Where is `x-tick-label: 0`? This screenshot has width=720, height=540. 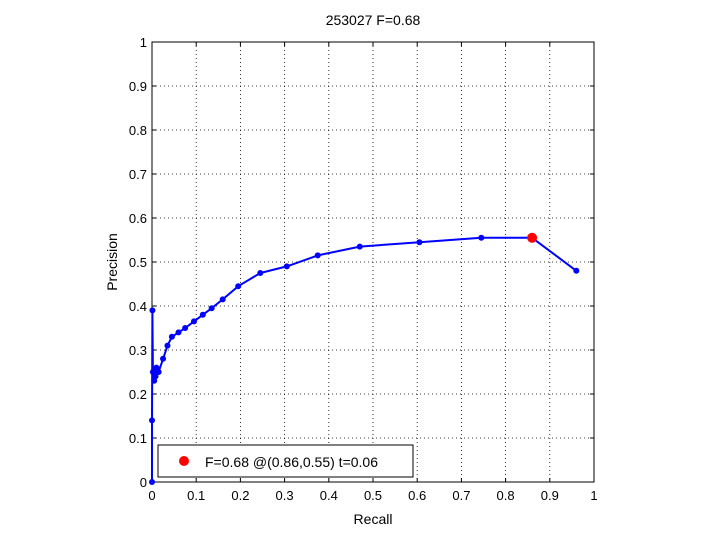
x-tick-label: 0 is located at coordinates (151, 495).